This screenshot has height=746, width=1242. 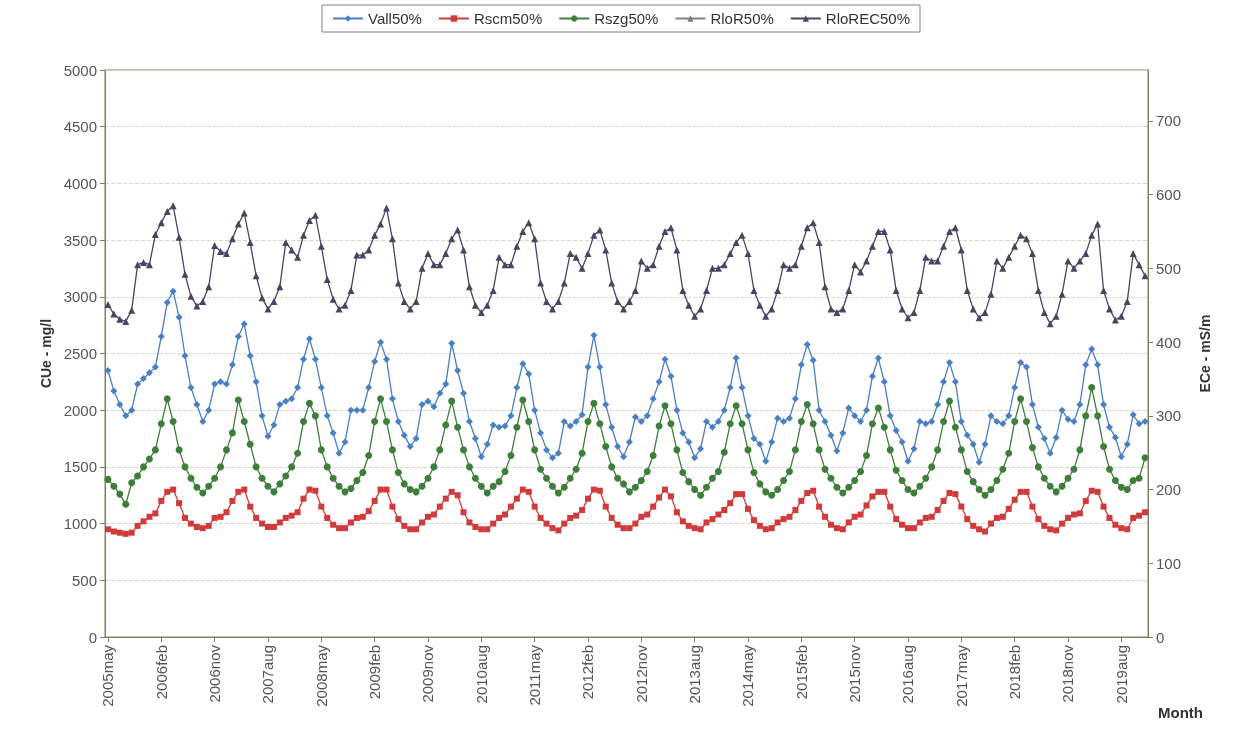 I want to click on y-tick-label: 3500, so click(x=80, y=240).